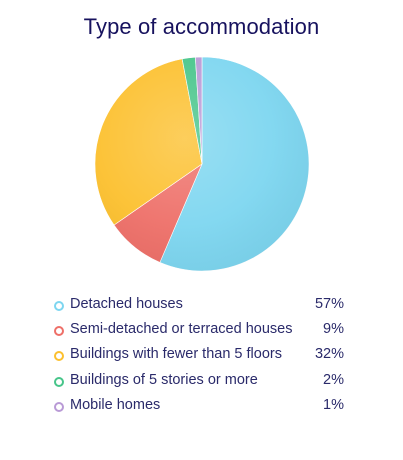 This screenshot has height=460, width=403. Describe the element at coordinates (202, 408) in the screenshot. I see `legend-item-mobile-homes: Mobile homes 1%` at that location.